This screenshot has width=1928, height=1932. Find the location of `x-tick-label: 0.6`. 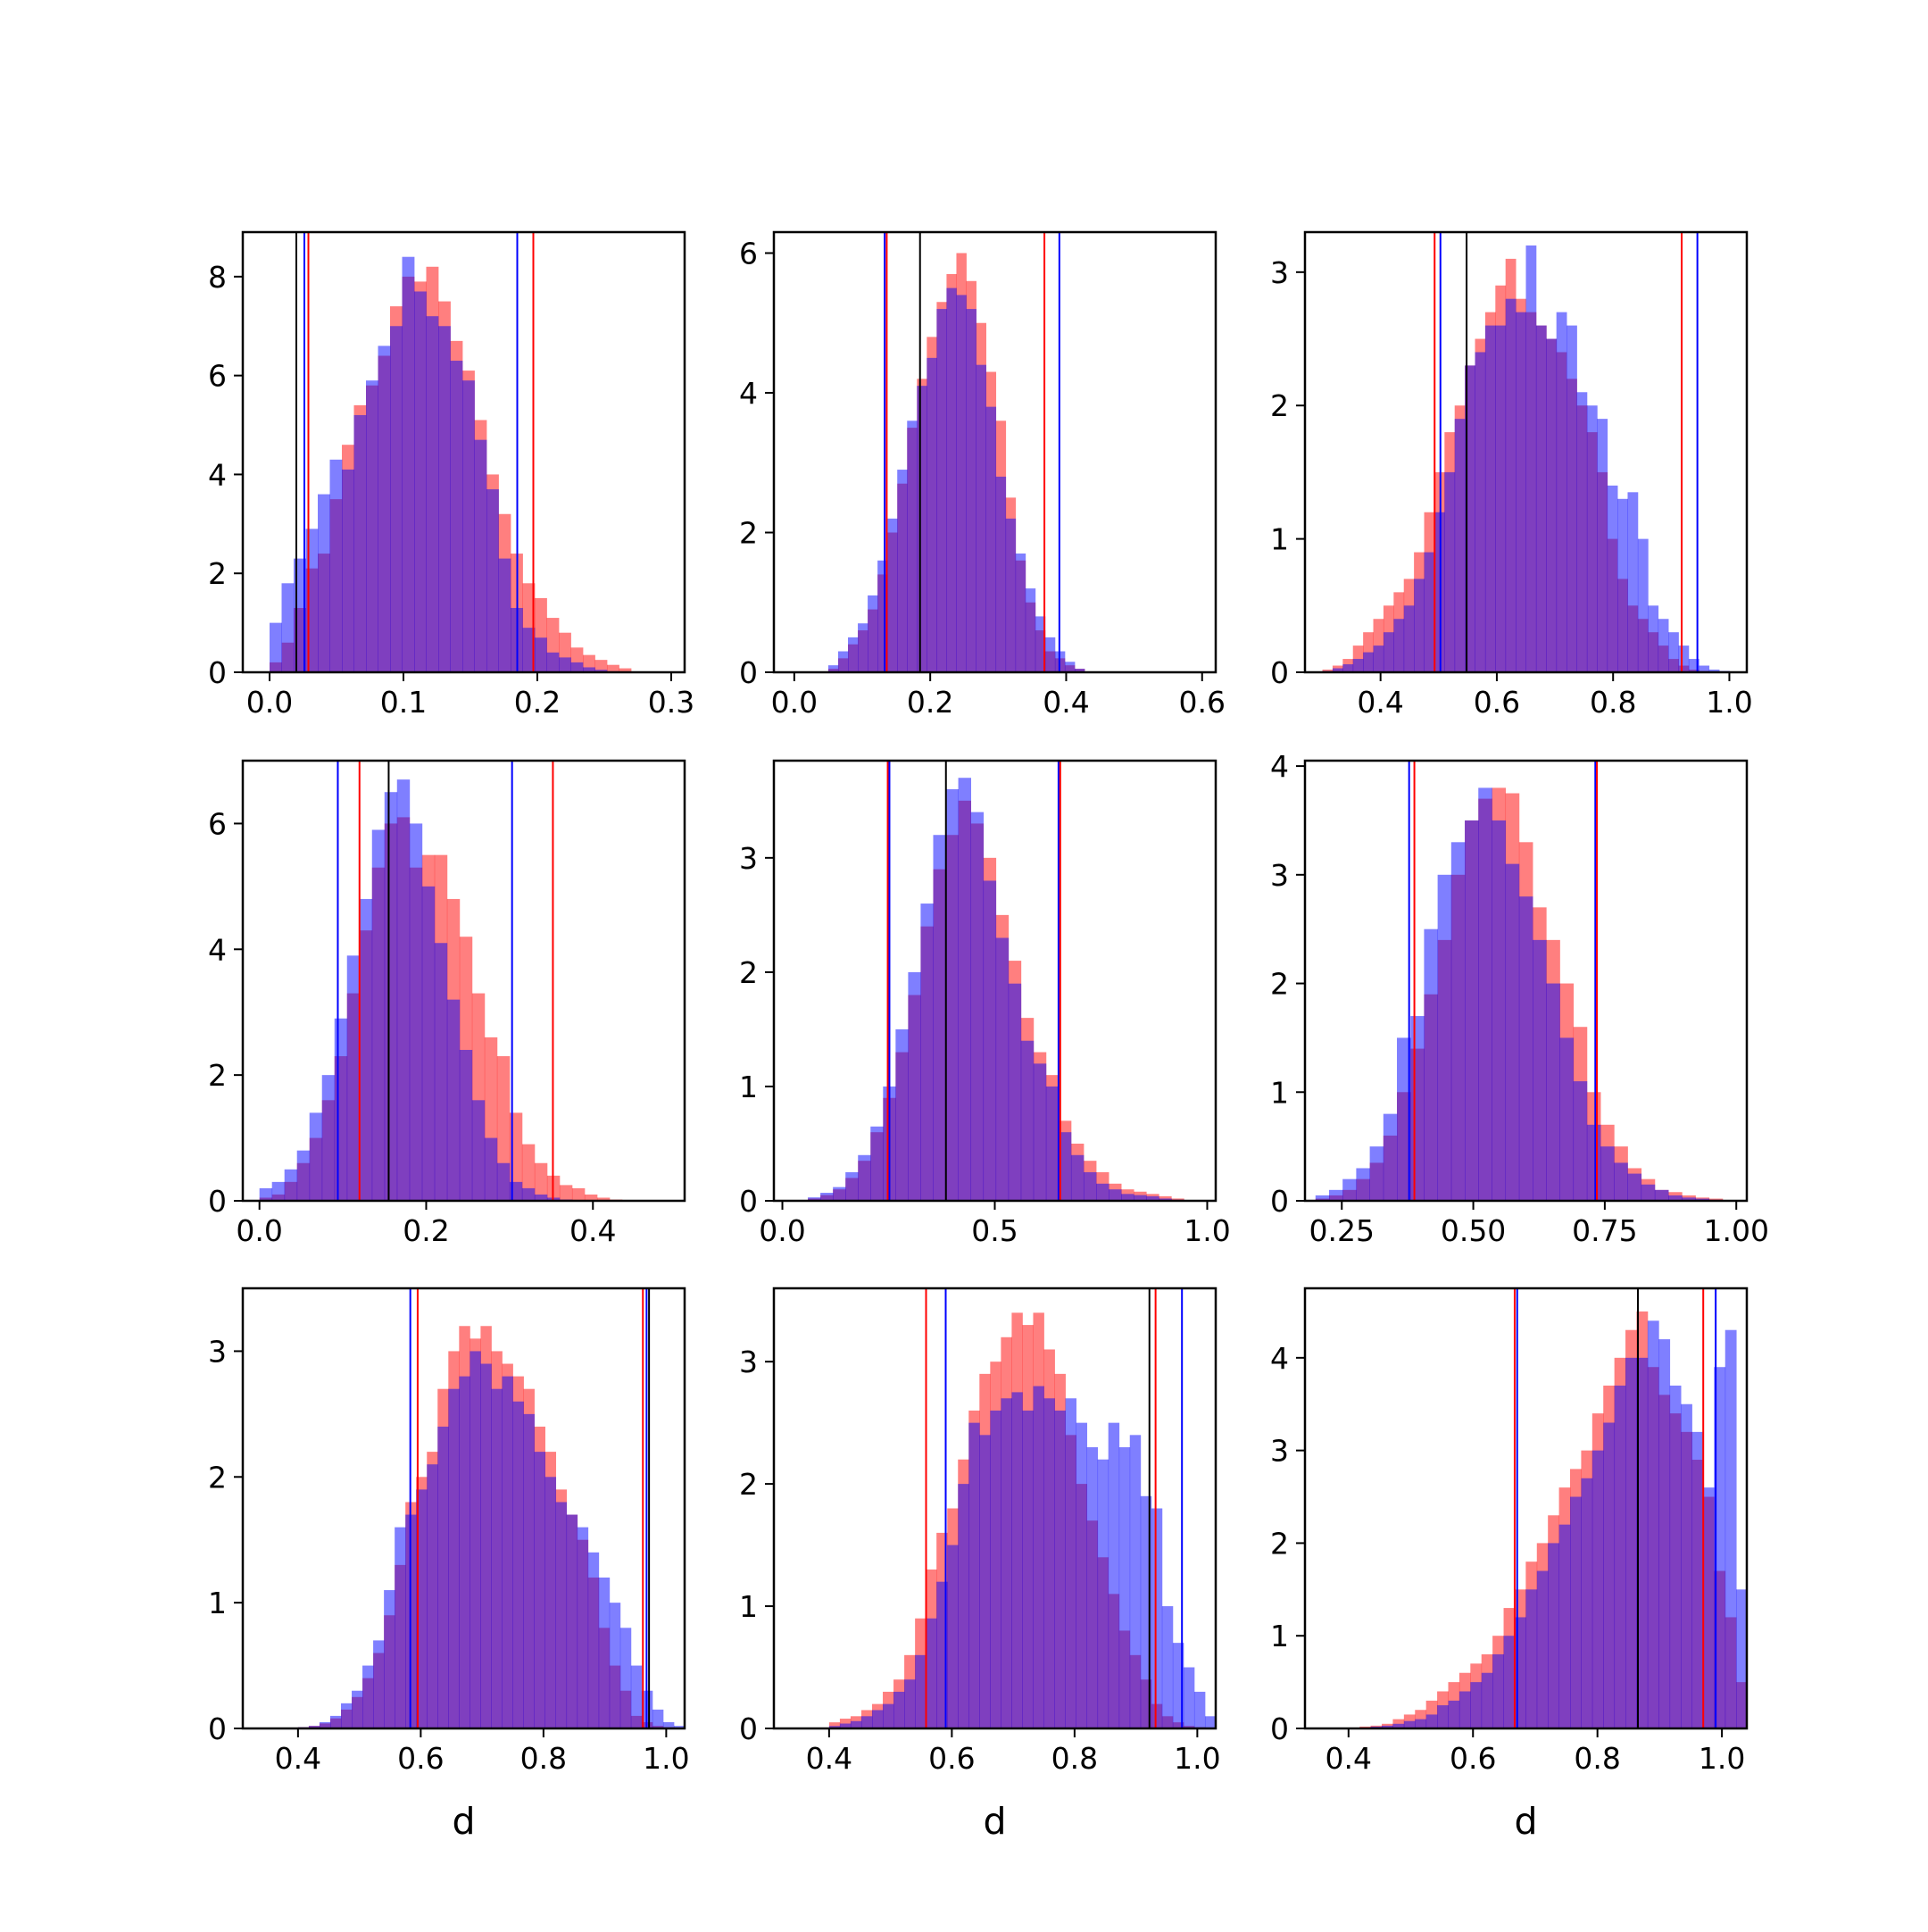

x-tick-label: 0.6 is located at coordinates (1473, 1758).